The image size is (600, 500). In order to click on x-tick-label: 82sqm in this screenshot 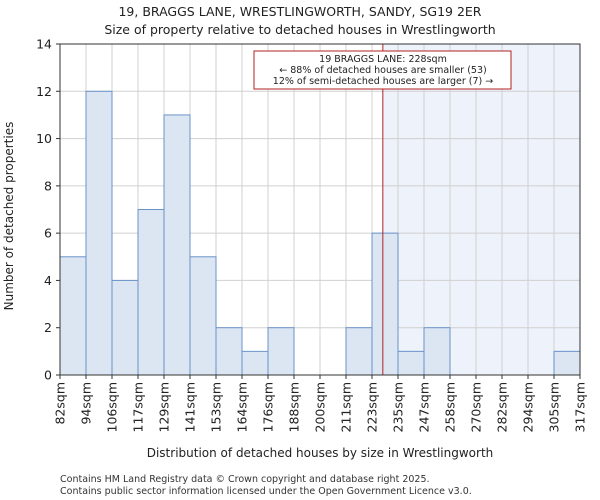, I will do `click(60, 403)`.